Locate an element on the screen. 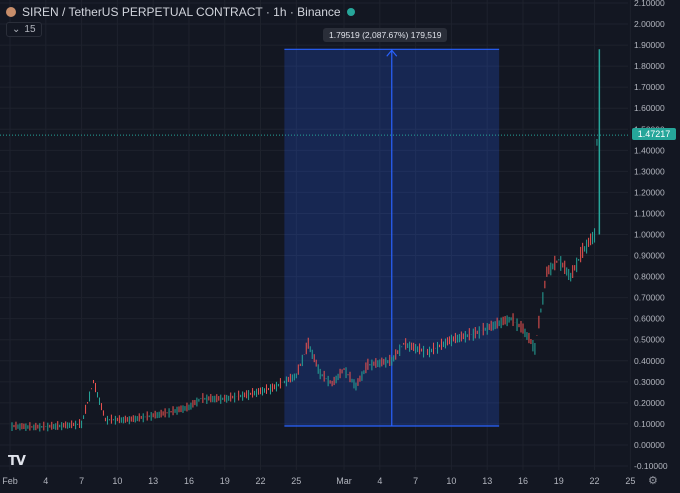 The width and height of the screenshot is (680, 493). y-axis-tick-label: 1.10000 is located at coordinates (649, 213).